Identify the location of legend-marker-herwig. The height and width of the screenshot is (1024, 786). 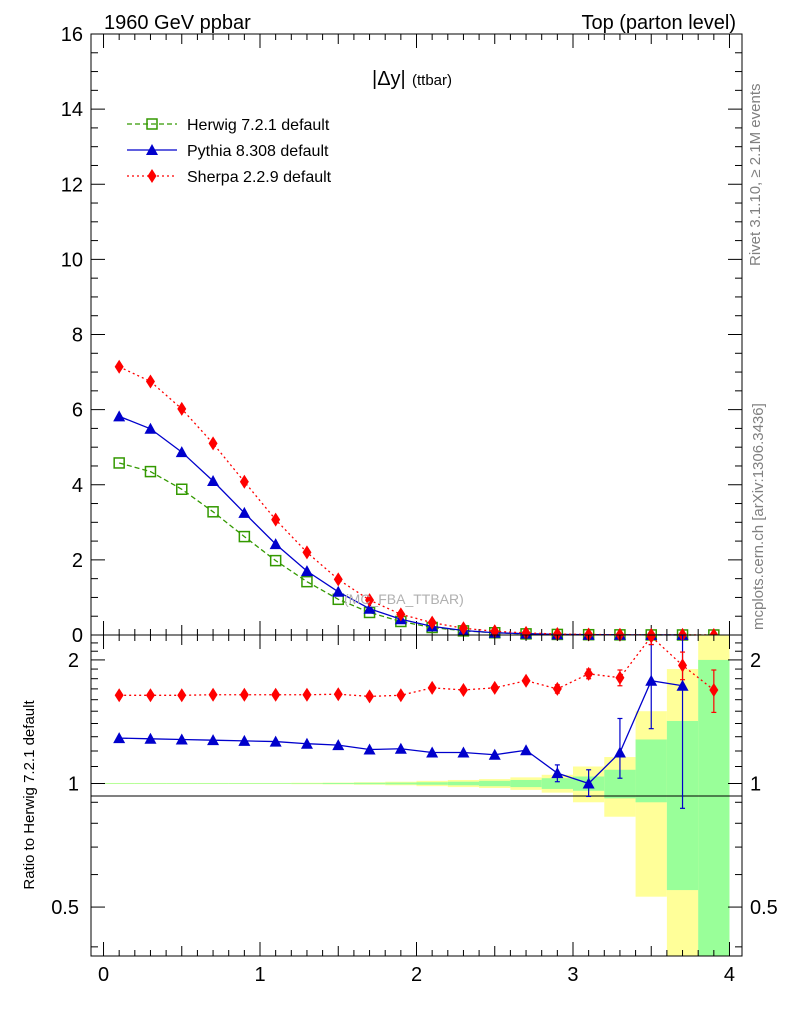
(152, 124).